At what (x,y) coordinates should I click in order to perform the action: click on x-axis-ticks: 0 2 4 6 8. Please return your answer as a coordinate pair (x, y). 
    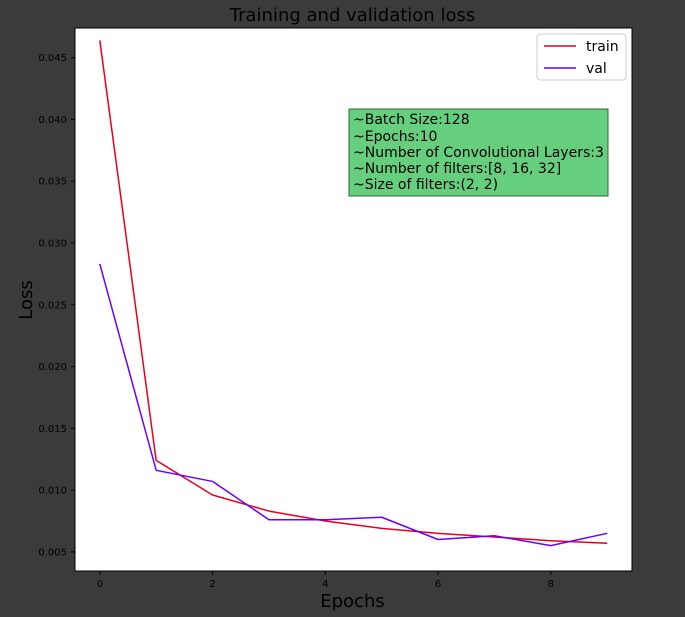
    Looking at the image, I should click on (325, 580).